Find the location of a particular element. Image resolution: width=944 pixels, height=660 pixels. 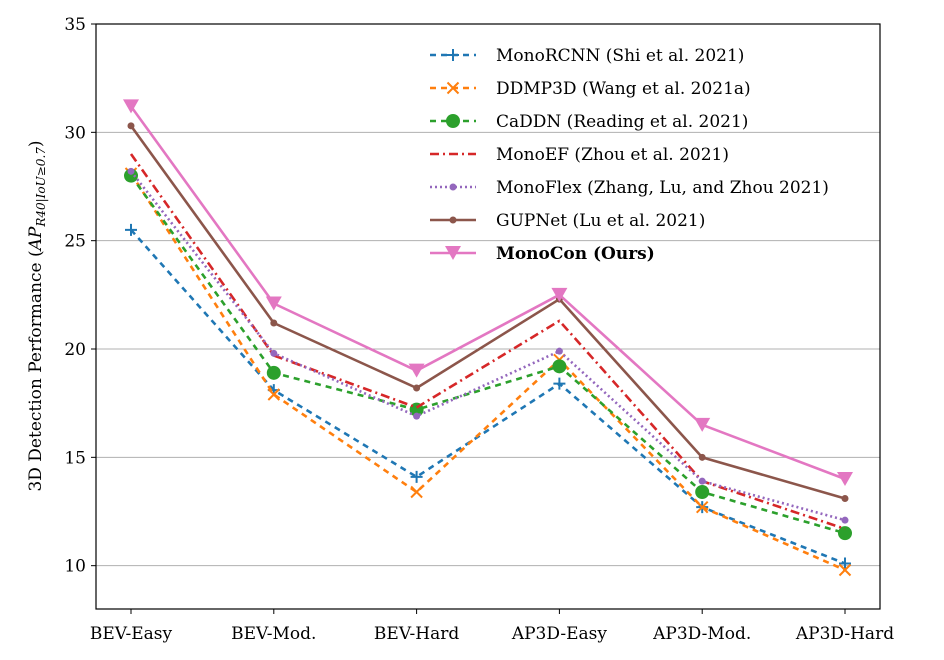

legend-item: CaDDN (Reading et al. 2021) is located at coordinates (589, 122).